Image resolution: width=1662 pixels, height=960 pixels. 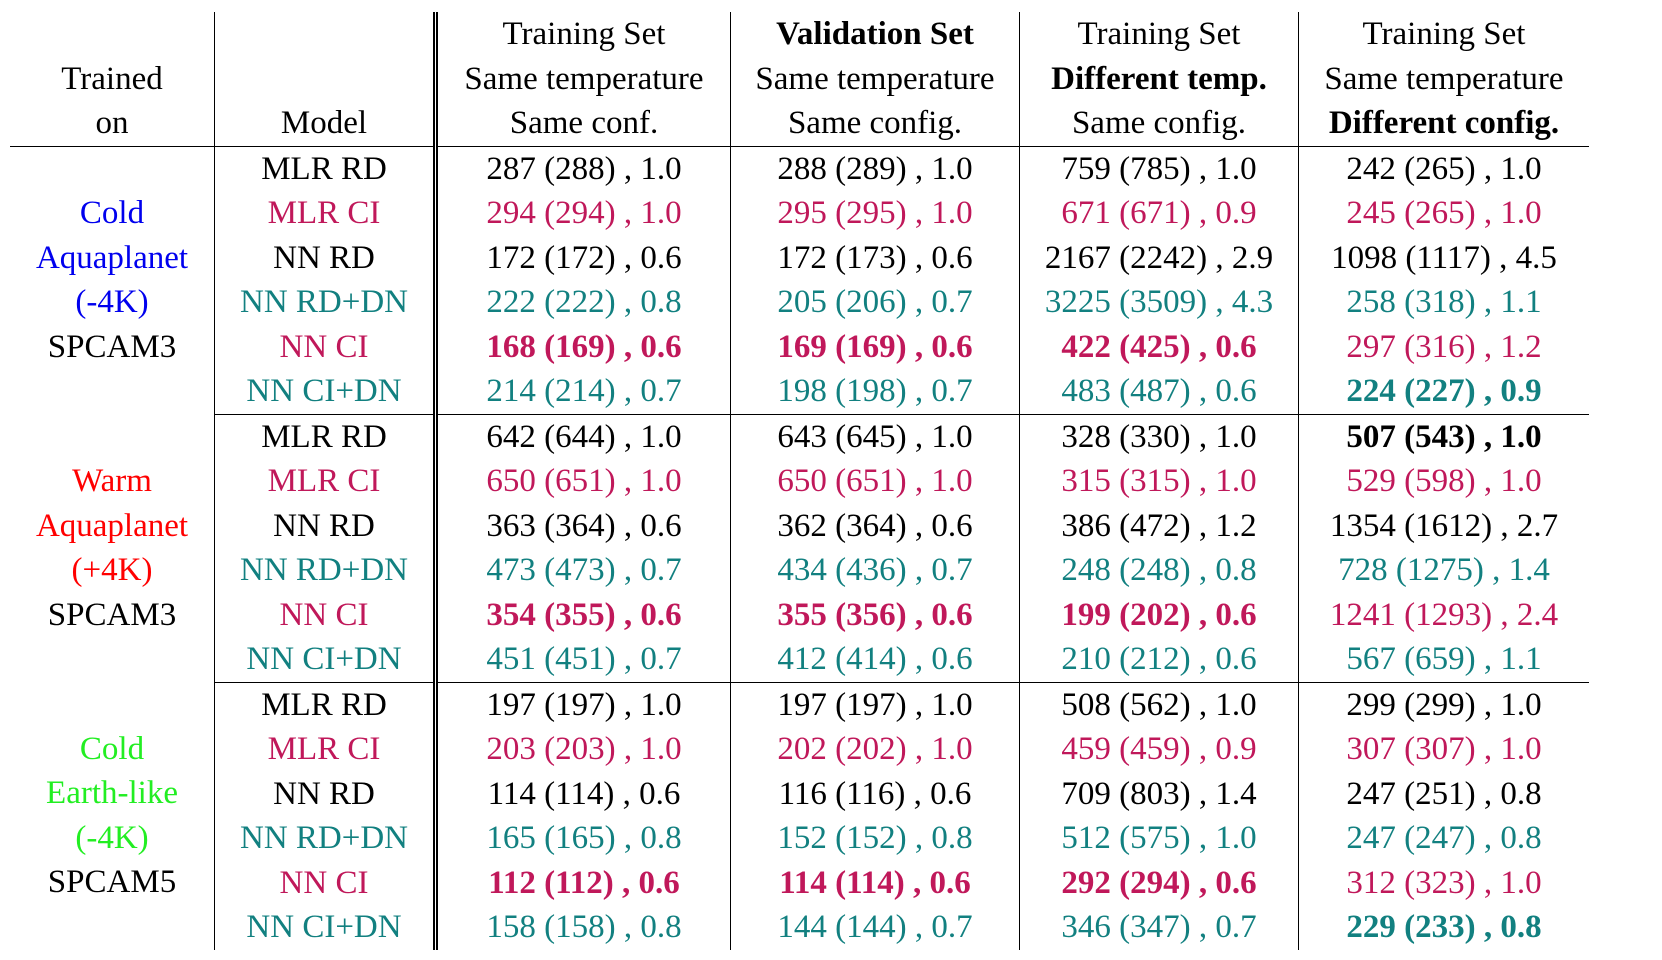 I want to click on value-cell: 229 (233) , 0.8, so click(x=1444, y=927).